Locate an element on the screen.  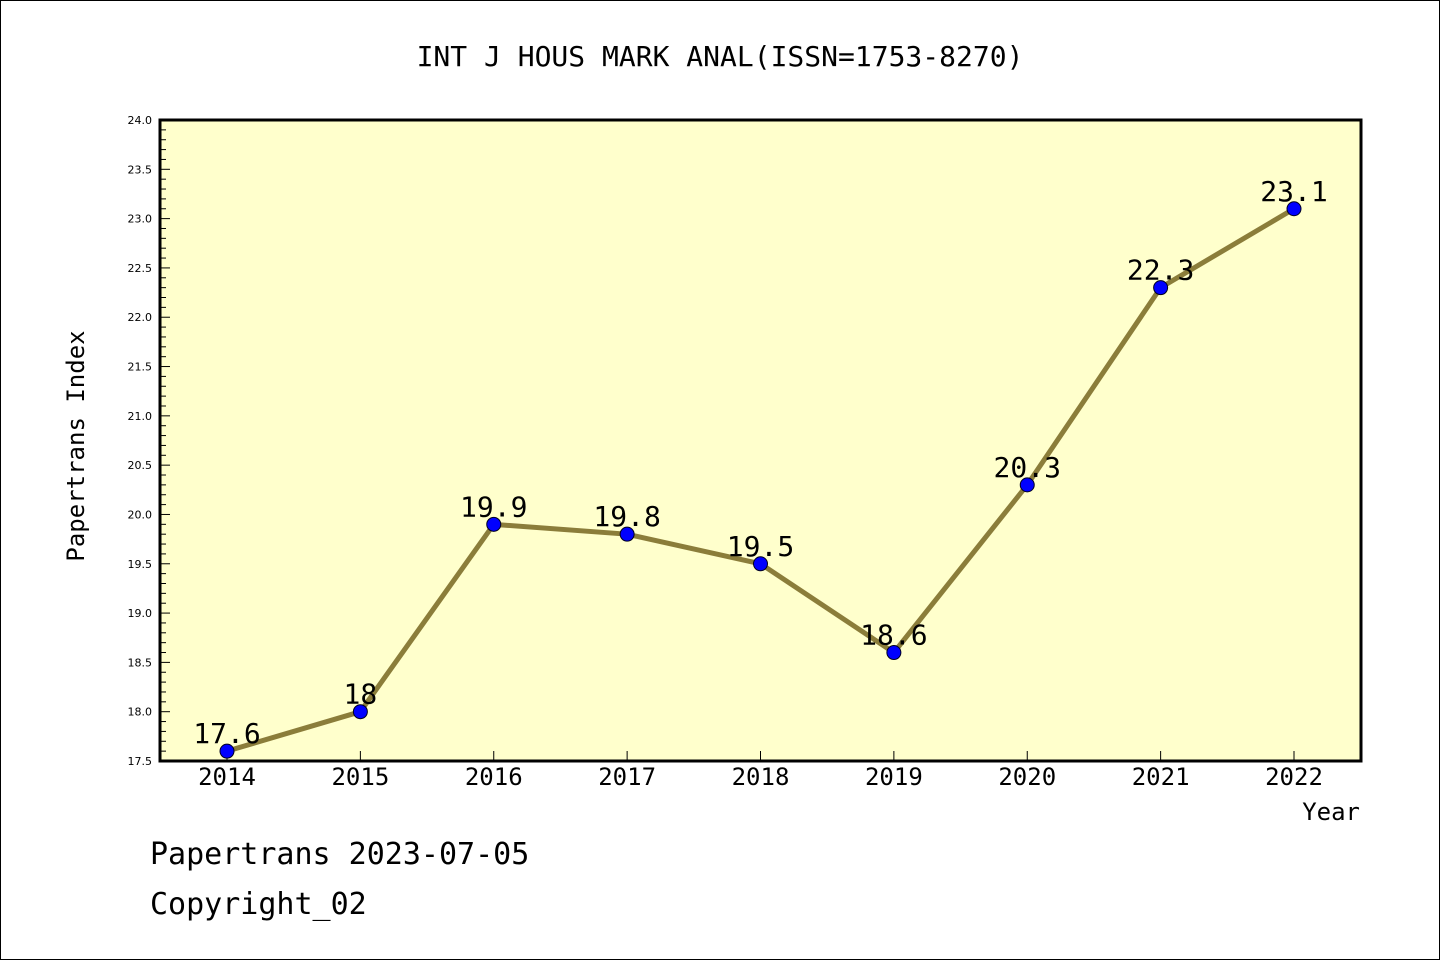
x-tick-label: 2022 is located at coordinates (1294, 777).